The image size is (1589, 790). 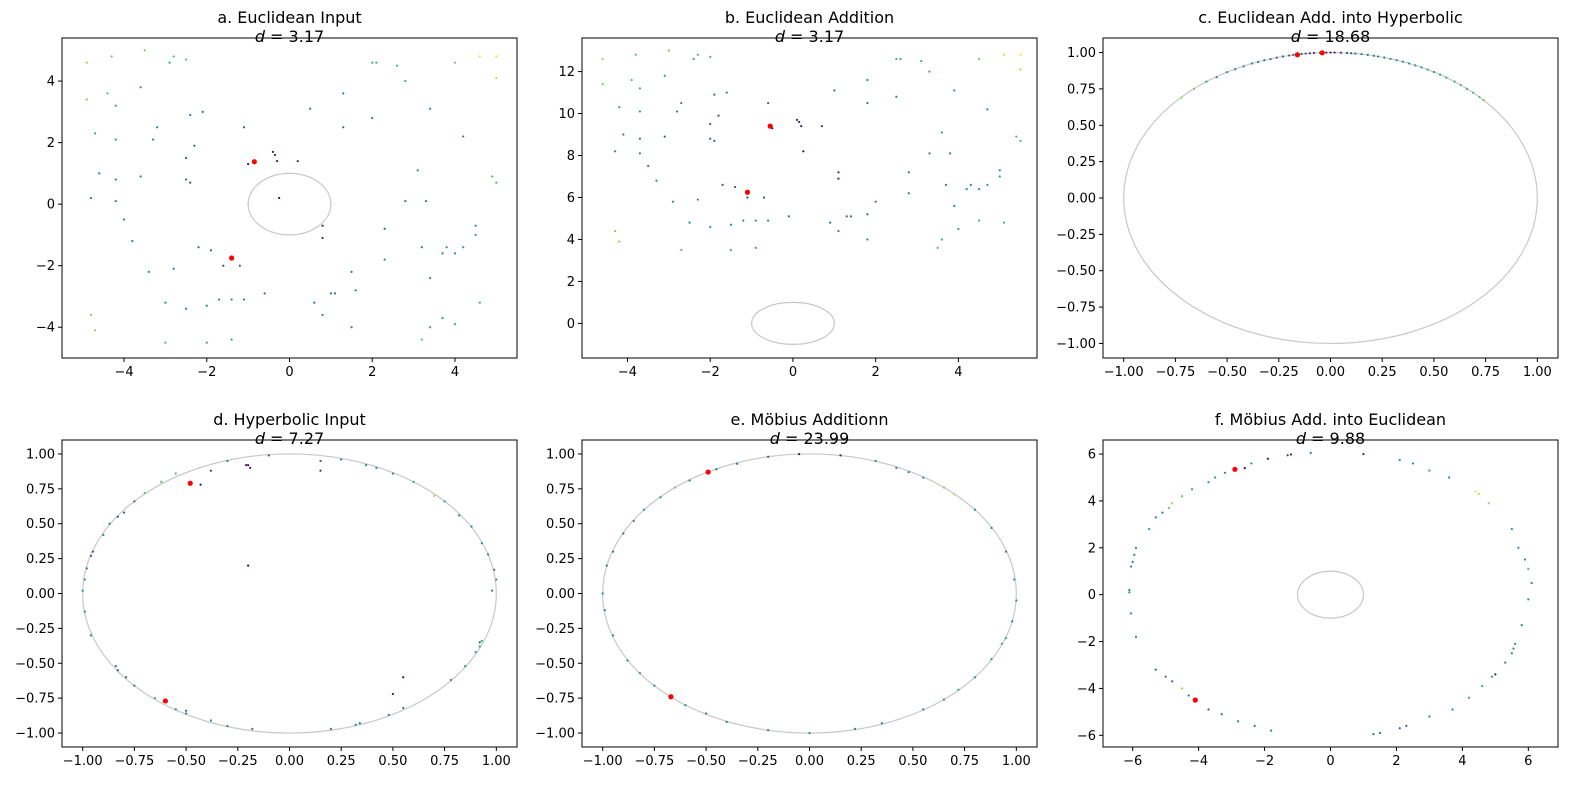 What do you see at coordinates (40, 594) in the screenshot?
I see `y-tick-label: 0.00` at bounding box center [40, 594].